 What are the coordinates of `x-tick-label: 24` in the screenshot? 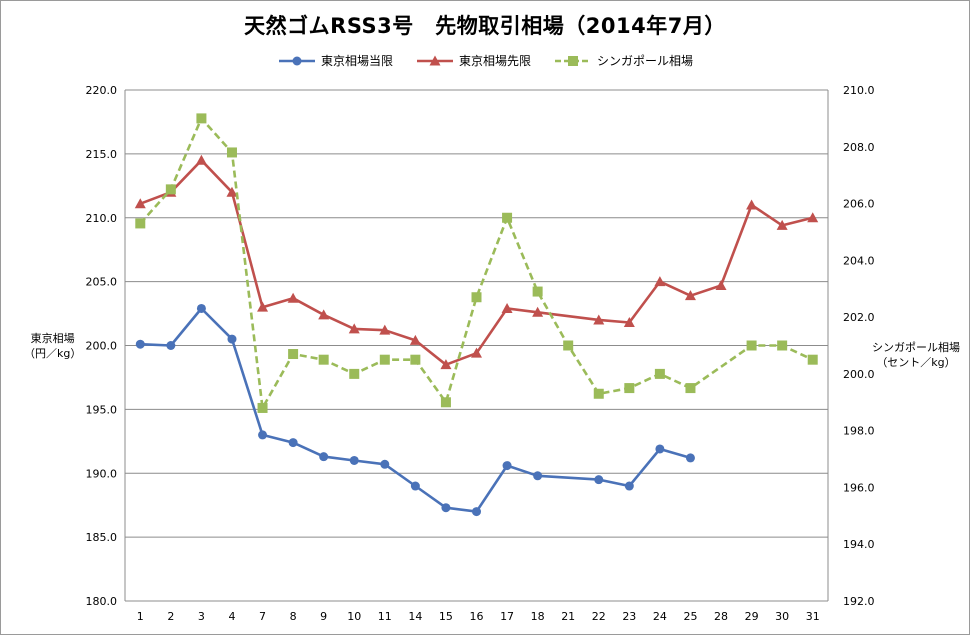 It's located at (660, 616).